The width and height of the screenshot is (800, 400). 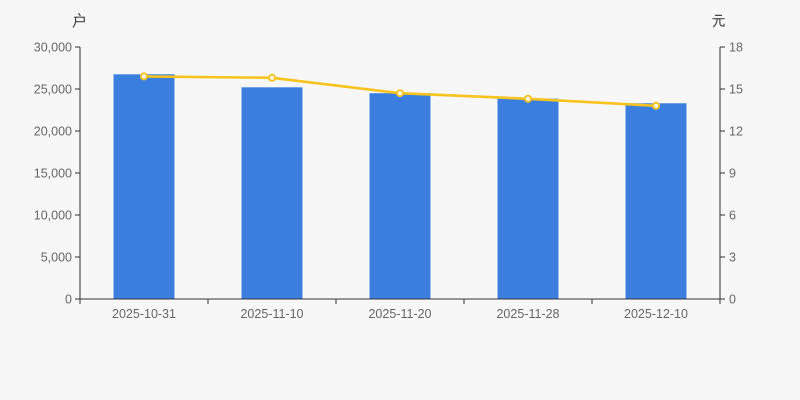 What do you see at coordinates (527, 314) in the screenshot?
I see `x-axis-label-2025-11-28: 2025-11-28` at bounding box center [527, 314].